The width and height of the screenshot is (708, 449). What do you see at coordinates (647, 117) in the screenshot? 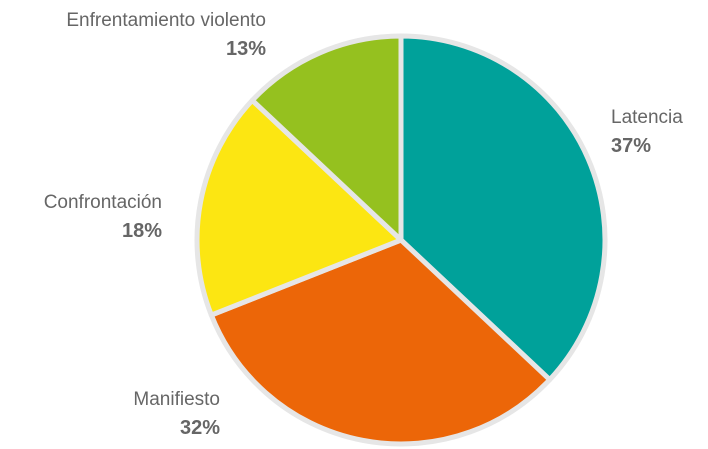
I see `slice-name-latencia: Latencia` at bounding box center [647, 117].